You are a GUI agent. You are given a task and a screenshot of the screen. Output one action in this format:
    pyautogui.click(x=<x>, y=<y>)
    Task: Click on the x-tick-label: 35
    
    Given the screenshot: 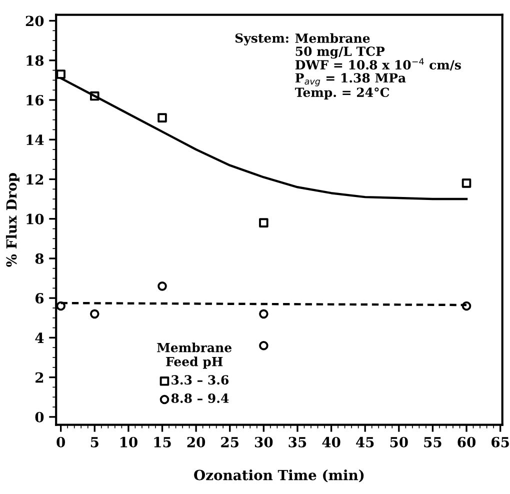 What is the action you would take?
    pyautogui.click(x=297, y=442)
    